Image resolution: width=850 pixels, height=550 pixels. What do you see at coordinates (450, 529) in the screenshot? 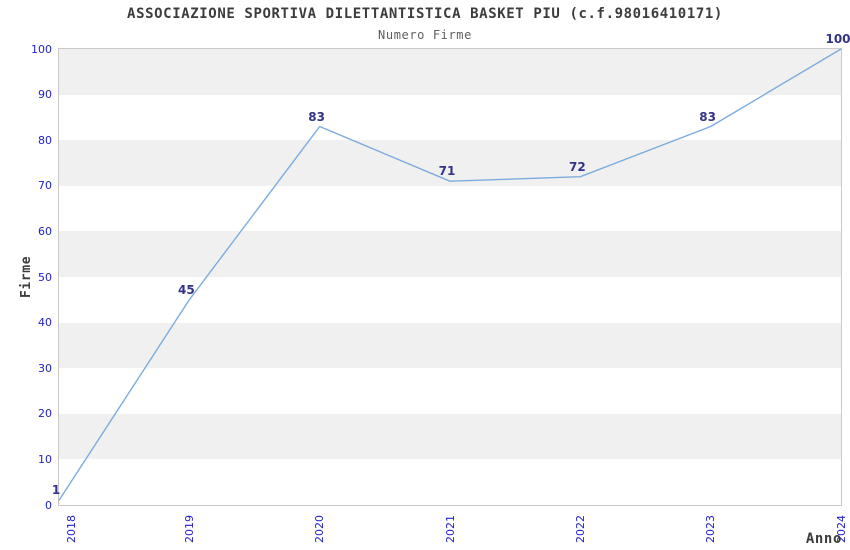
I see `x-tick-label: 2021` at bounding box center [450, 529].